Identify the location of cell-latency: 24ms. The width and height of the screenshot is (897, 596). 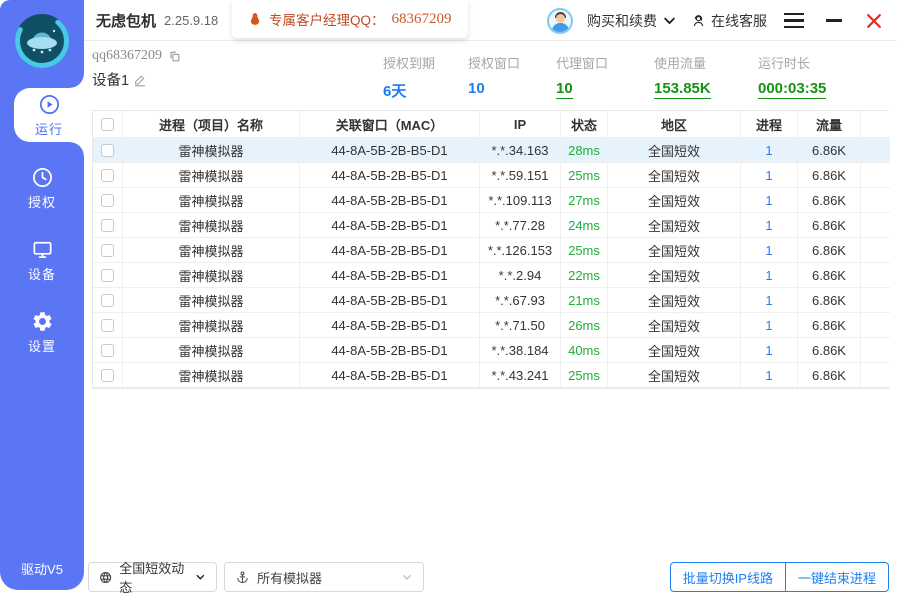
(584, 225).